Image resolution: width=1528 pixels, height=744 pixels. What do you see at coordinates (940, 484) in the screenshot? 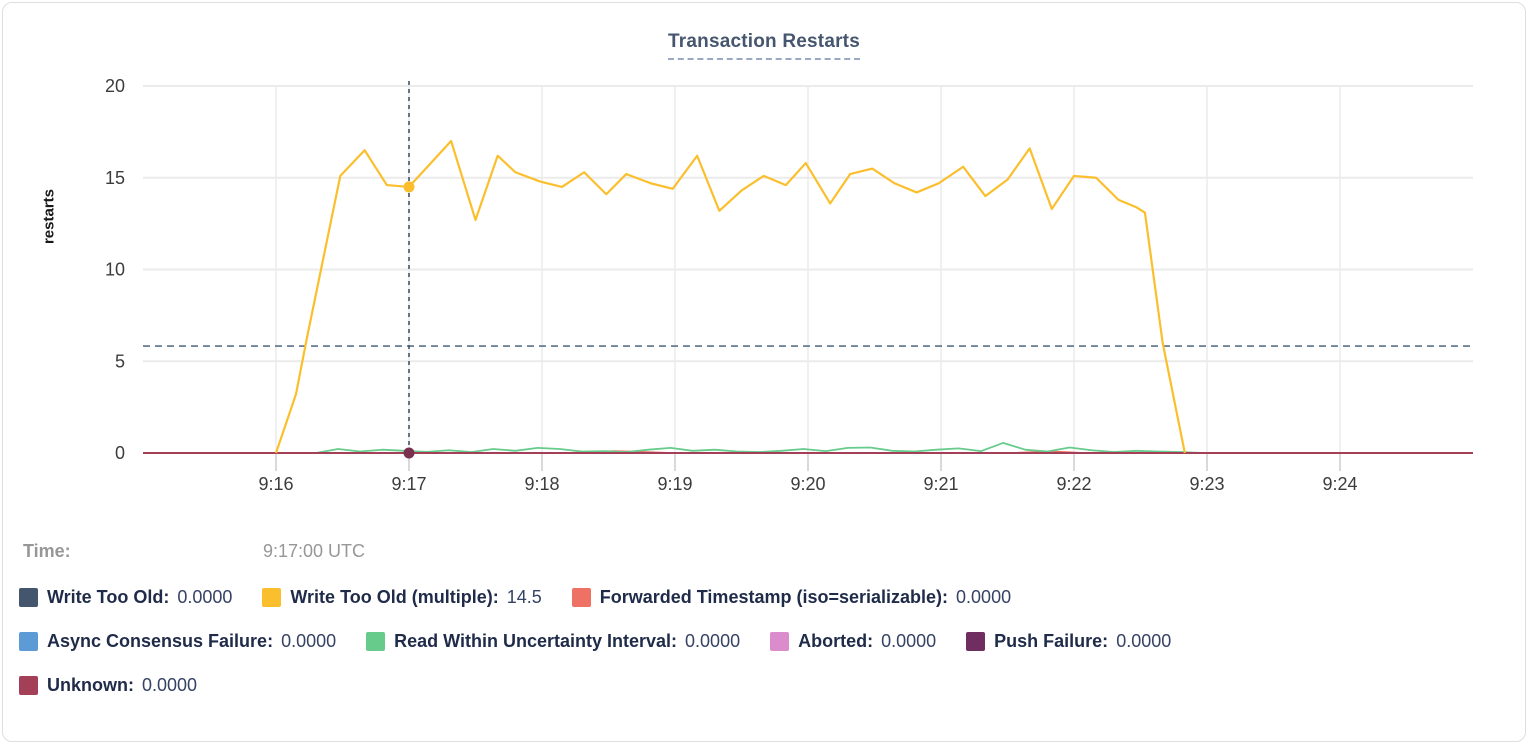
I see `x-tick-label: 9:21` at bounding box center [940, 484].